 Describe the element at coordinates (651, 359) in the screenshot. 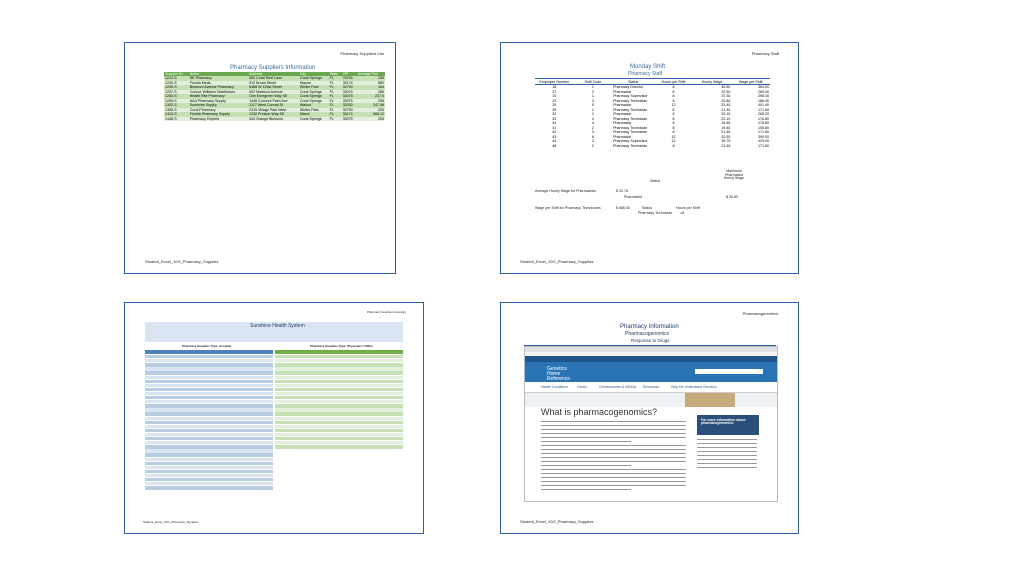

I see `nlm-bar` at that location.